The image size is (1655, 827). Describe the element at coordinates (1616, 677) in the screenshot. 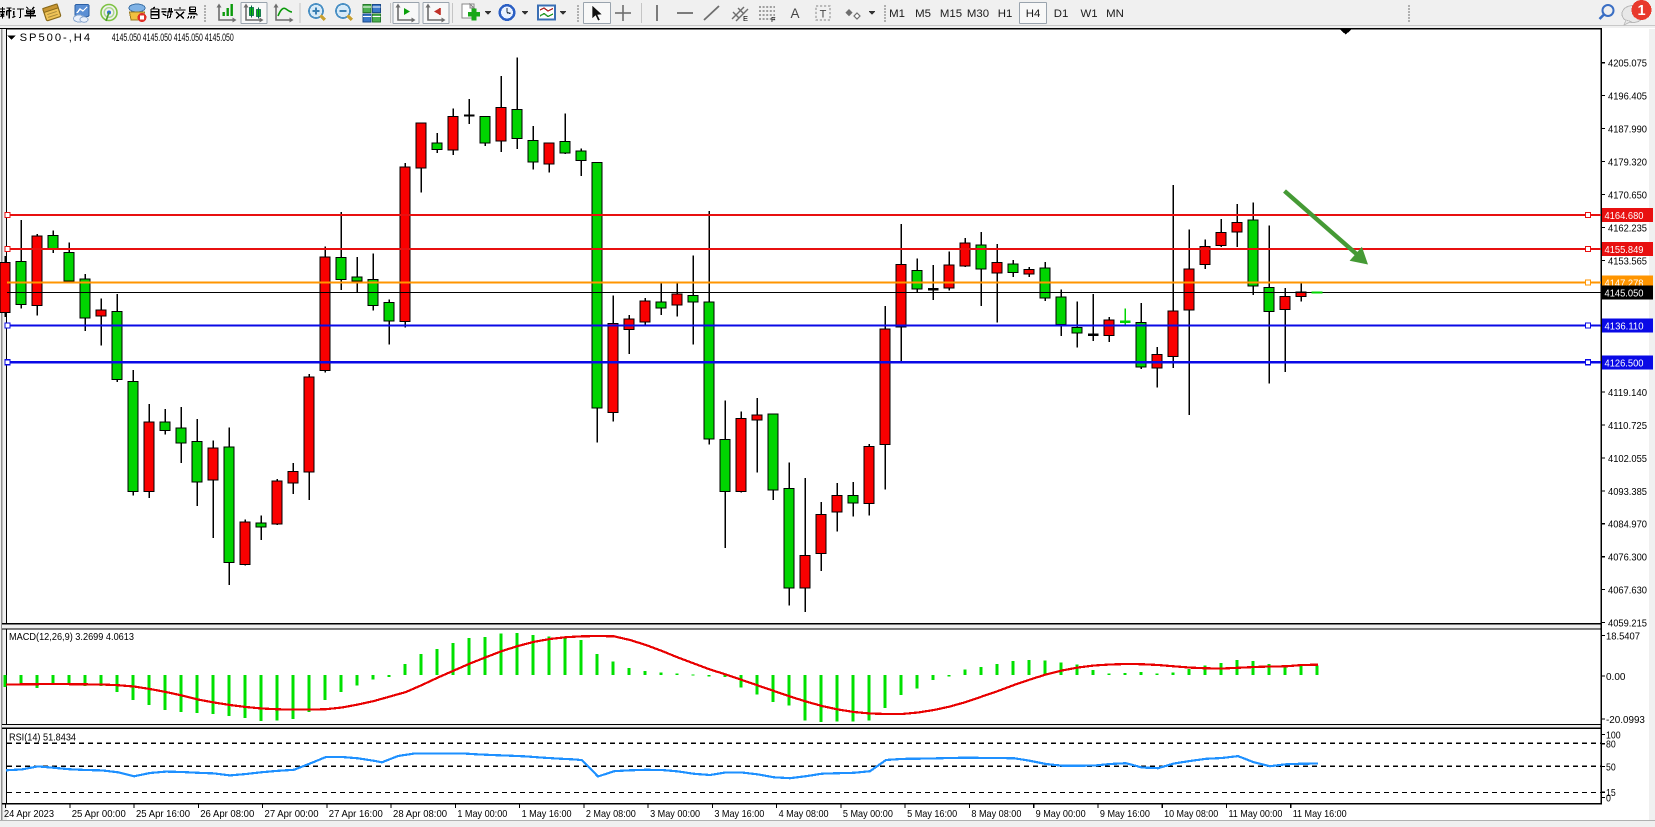

I see `svg-text: 0.00` at that location.